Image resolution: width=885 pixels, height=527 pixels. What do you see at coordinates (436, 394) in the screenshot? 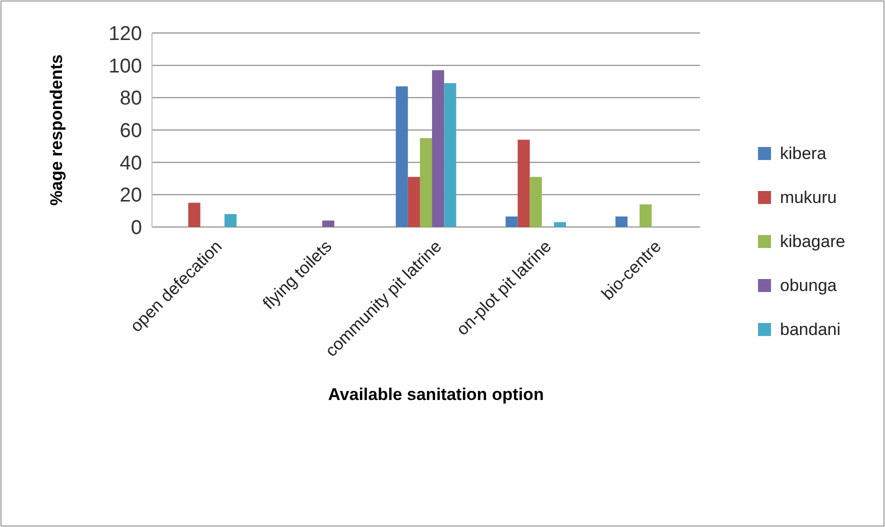
I see `x-axis-title: Available sanitation option` at bounding box center [436, 394].